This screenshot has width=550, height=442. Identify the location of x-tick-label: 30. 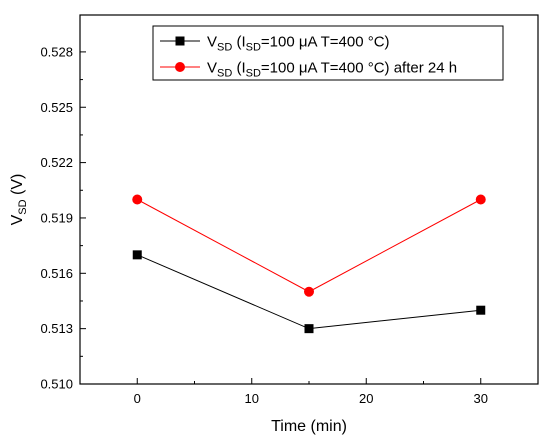
(481, 398).